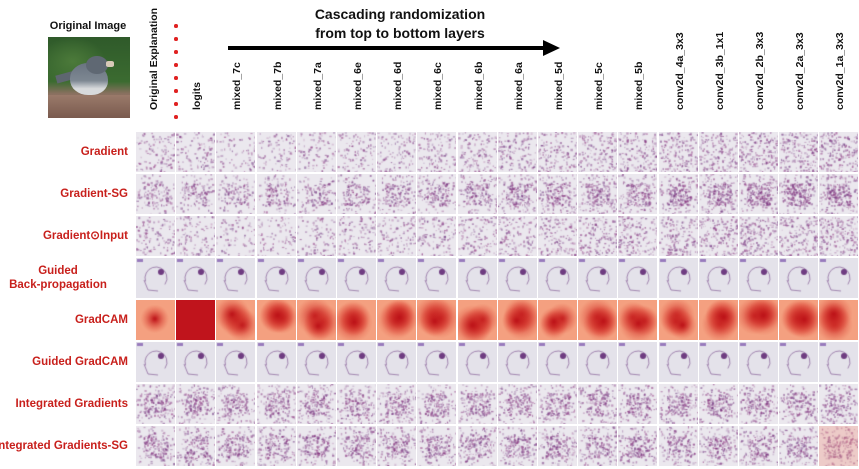  Describe the element at coordinates (237, 86) in the screenshot. I see `column-label-text: mixed_7c` at that location.